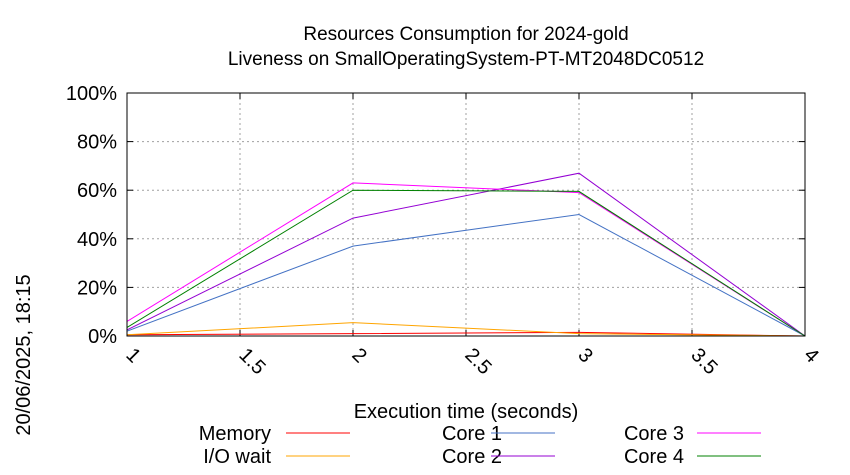  I want to click on y-tick-label: 60%, so click(97, 191).